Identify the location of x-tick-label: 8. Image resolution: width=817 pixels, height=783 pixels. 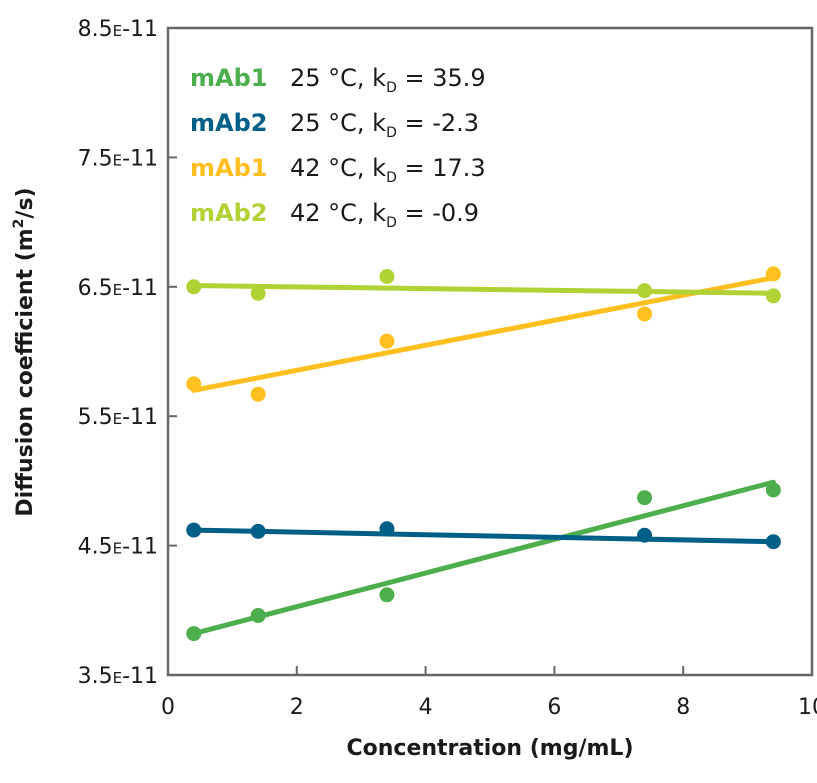
(683, 707).